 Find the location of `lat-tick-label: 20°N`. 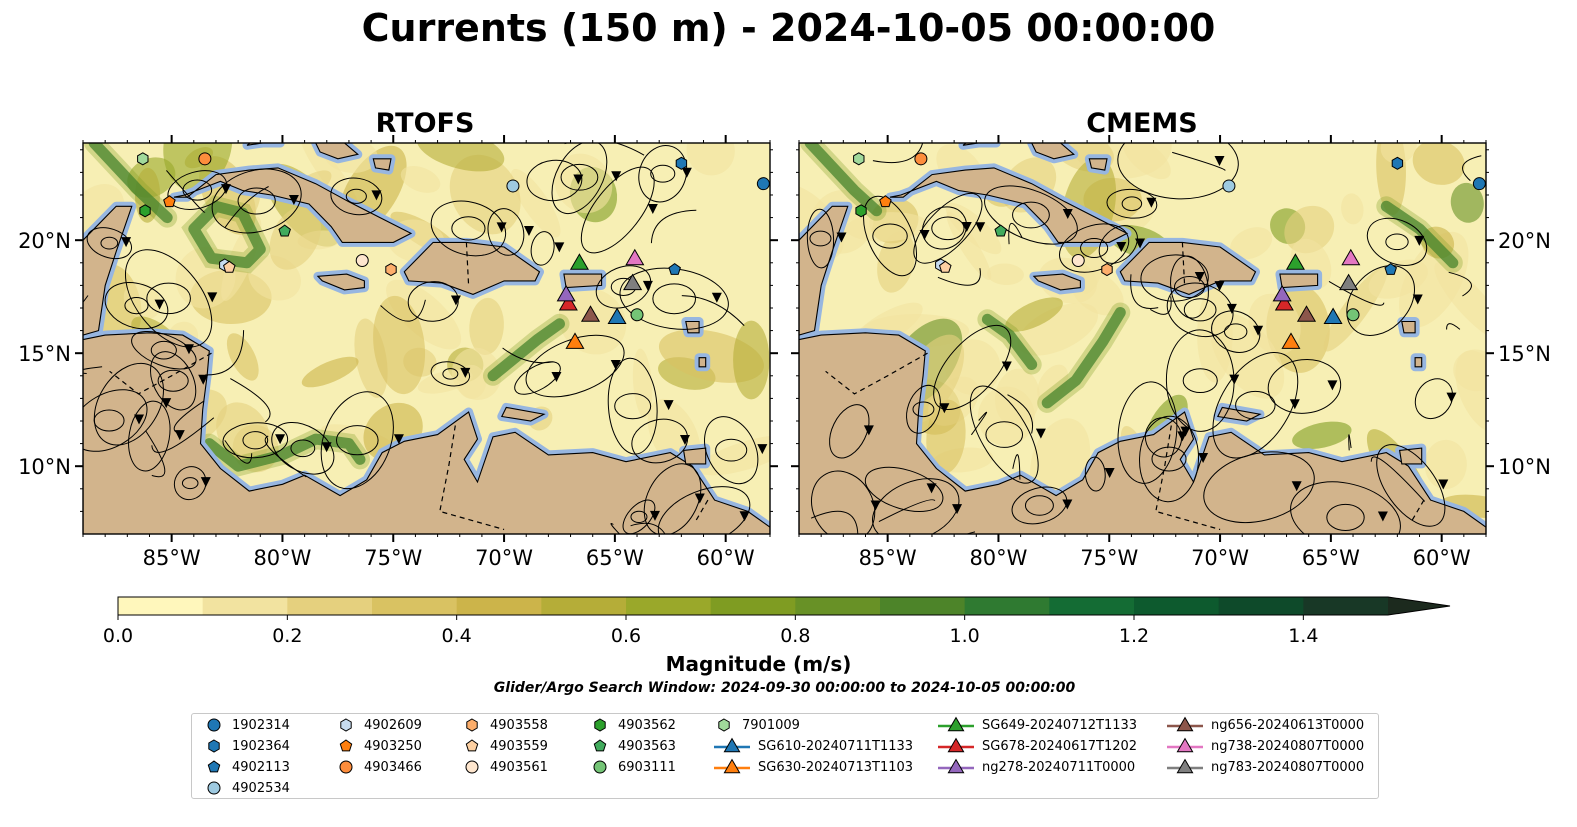

lat-tick-label: 20°N is located at coordinates (1524, 241).